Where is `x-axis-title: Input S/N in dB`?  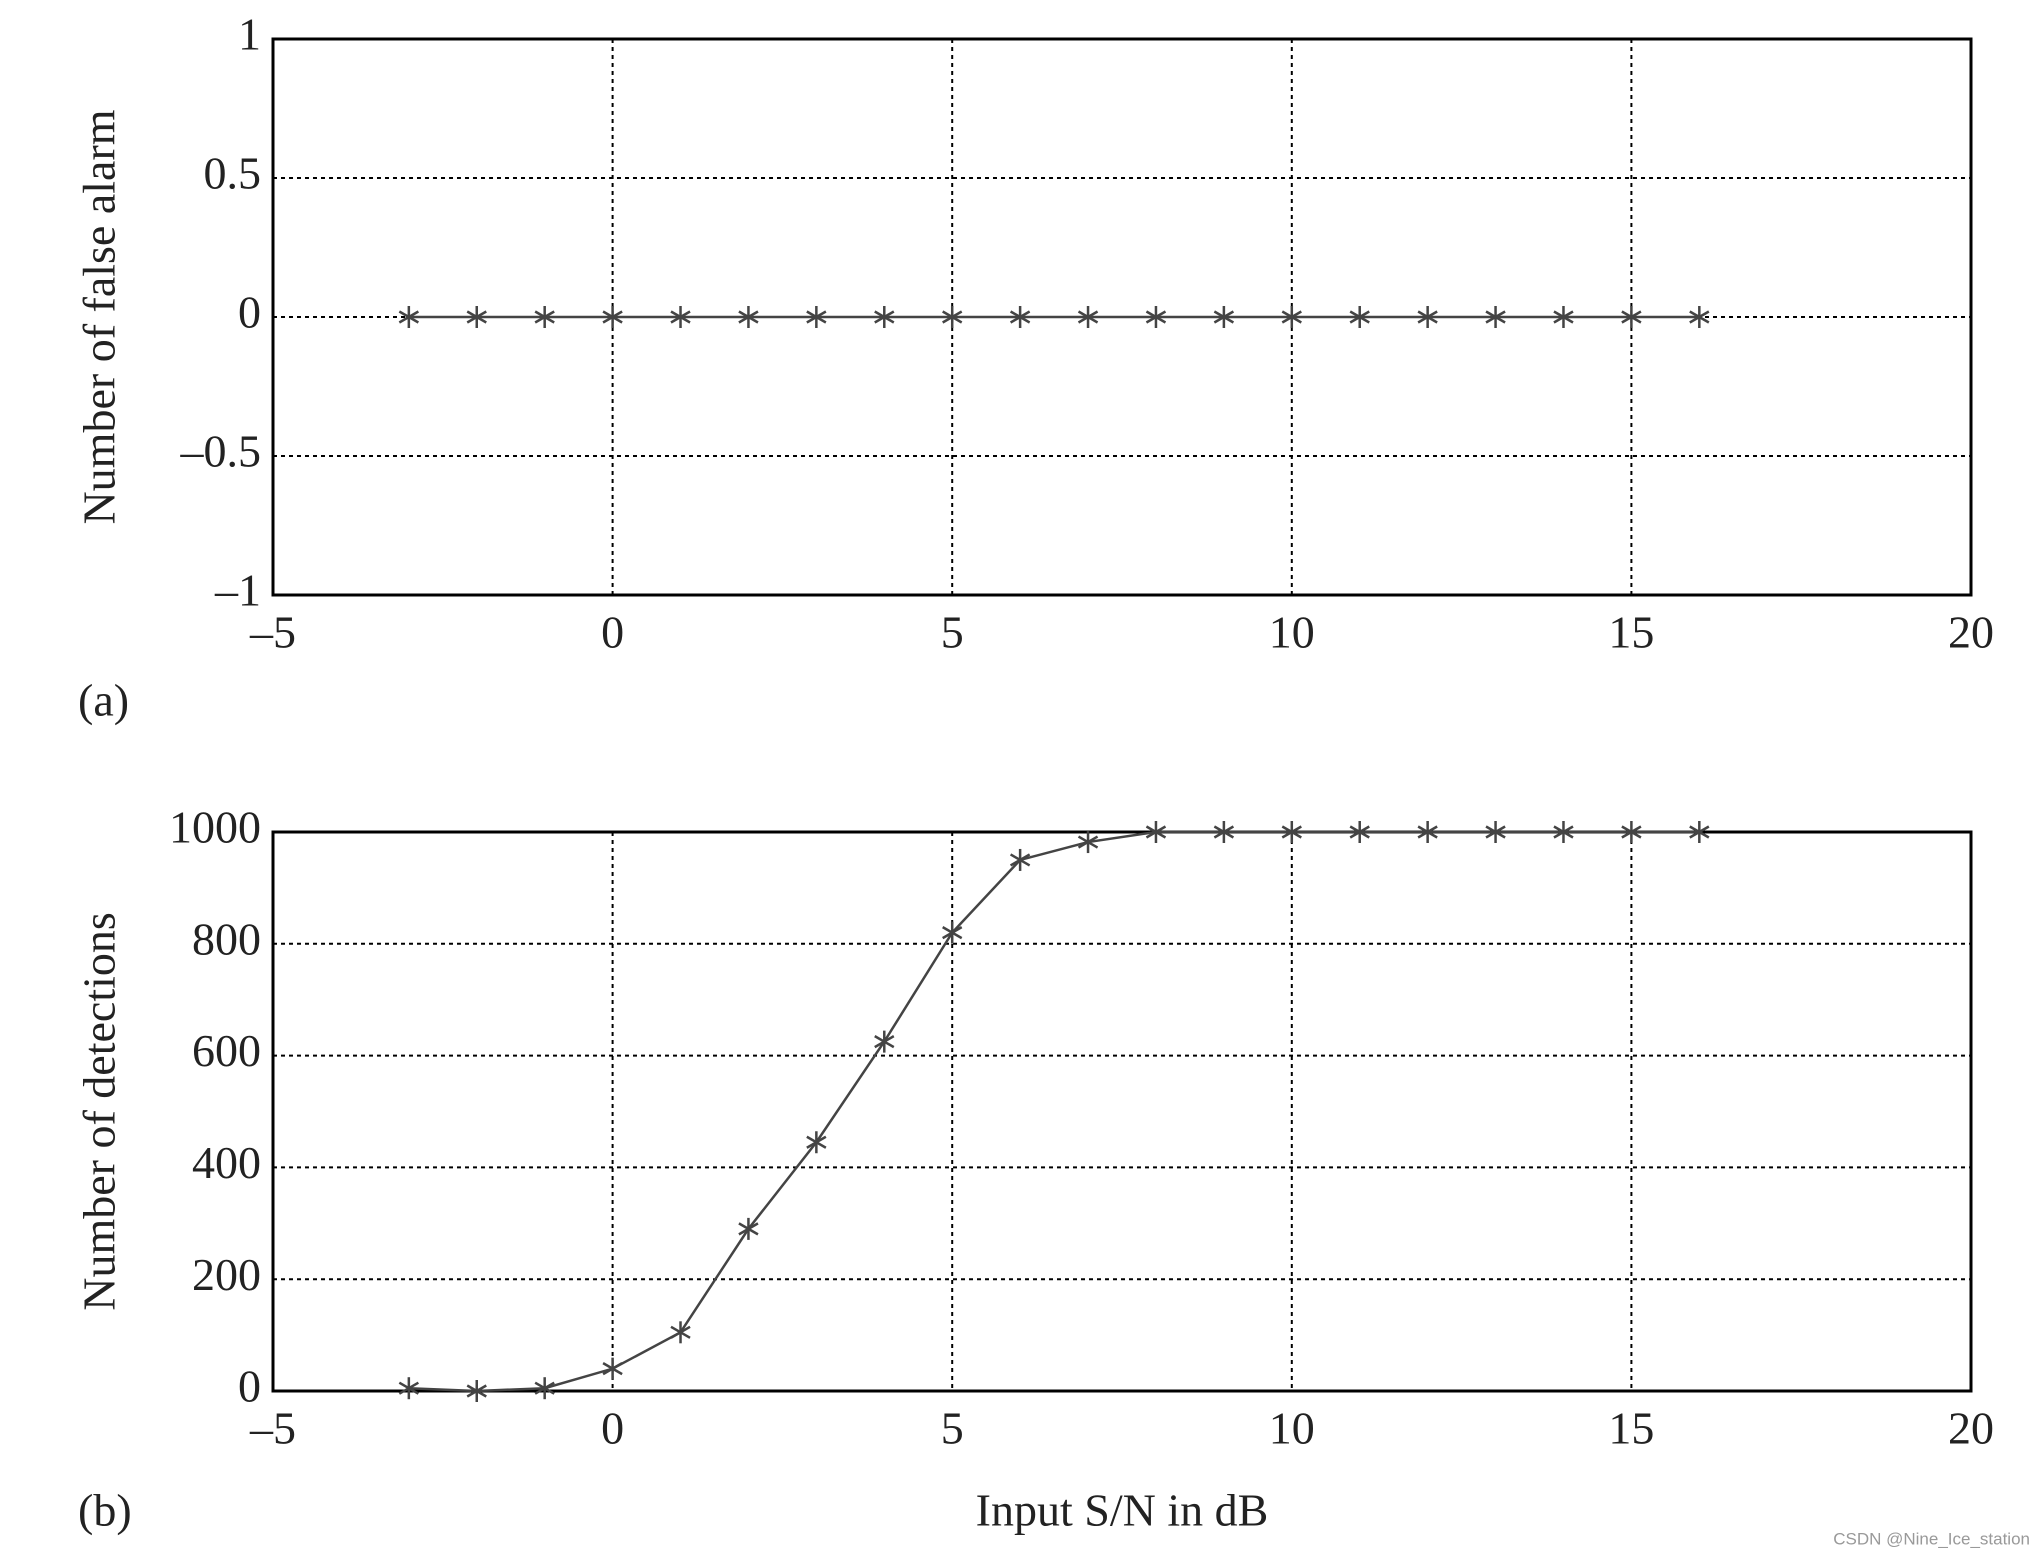
x-axis-title: Input S/N in dB is located at coordinates (1122, 1510).